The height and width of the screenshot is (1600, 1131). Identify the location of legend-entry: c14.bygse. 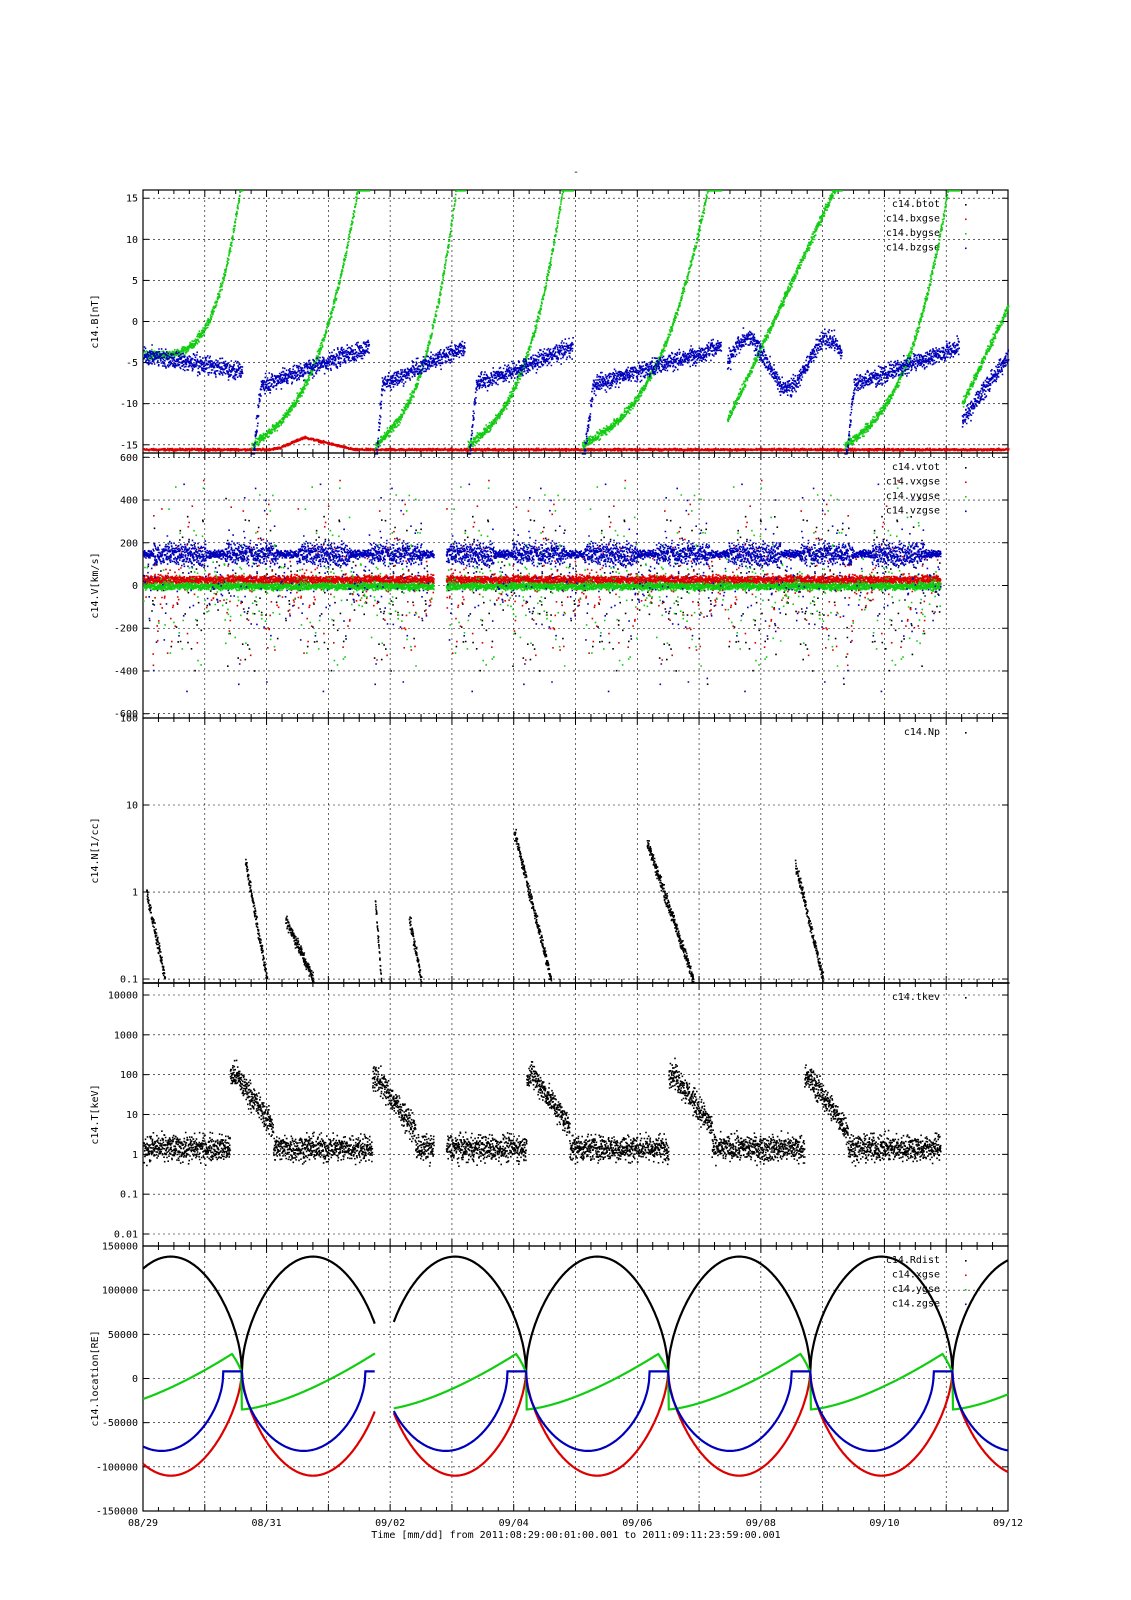
(913, 233).